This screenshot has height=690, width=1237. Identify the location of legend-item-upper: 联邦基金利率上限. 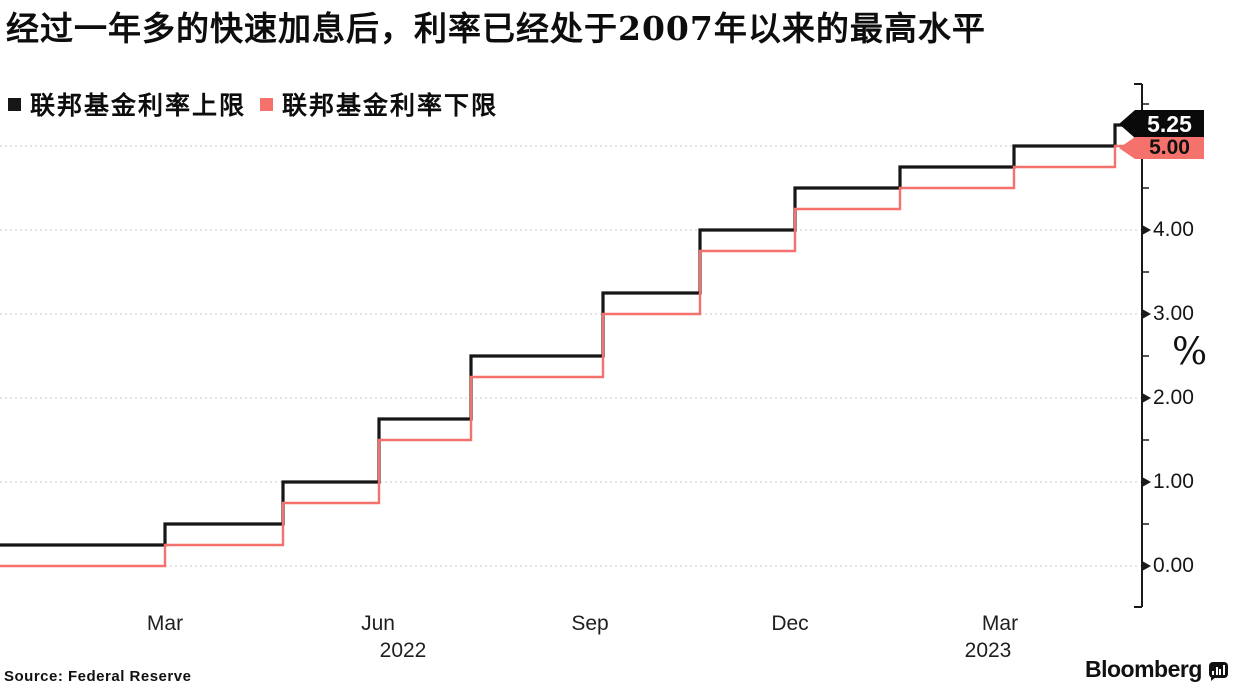
(127, 104).